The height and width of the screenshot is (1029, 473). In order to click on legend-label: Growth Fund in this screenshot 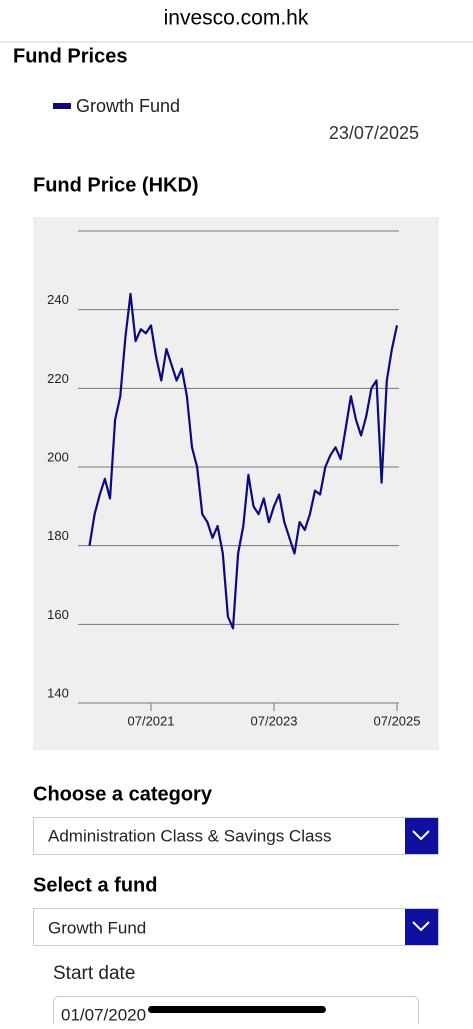, I will do `click(128, 106)`.